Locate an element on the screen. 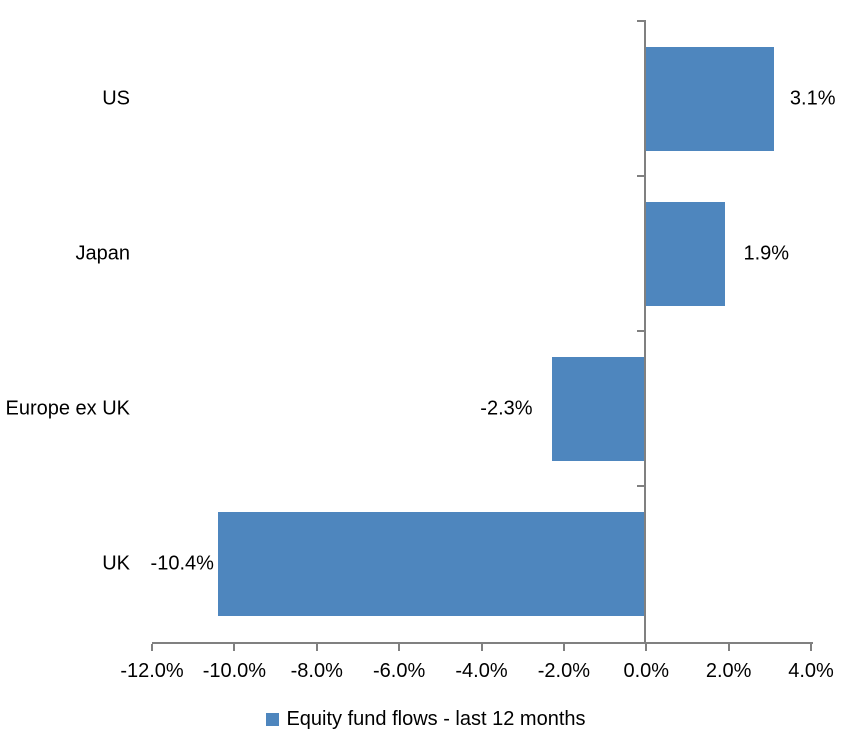 Image resolution: width=852 pixels, height=747 pixels. x-tick-label: -8.0% is located at coordinates (316, 671).